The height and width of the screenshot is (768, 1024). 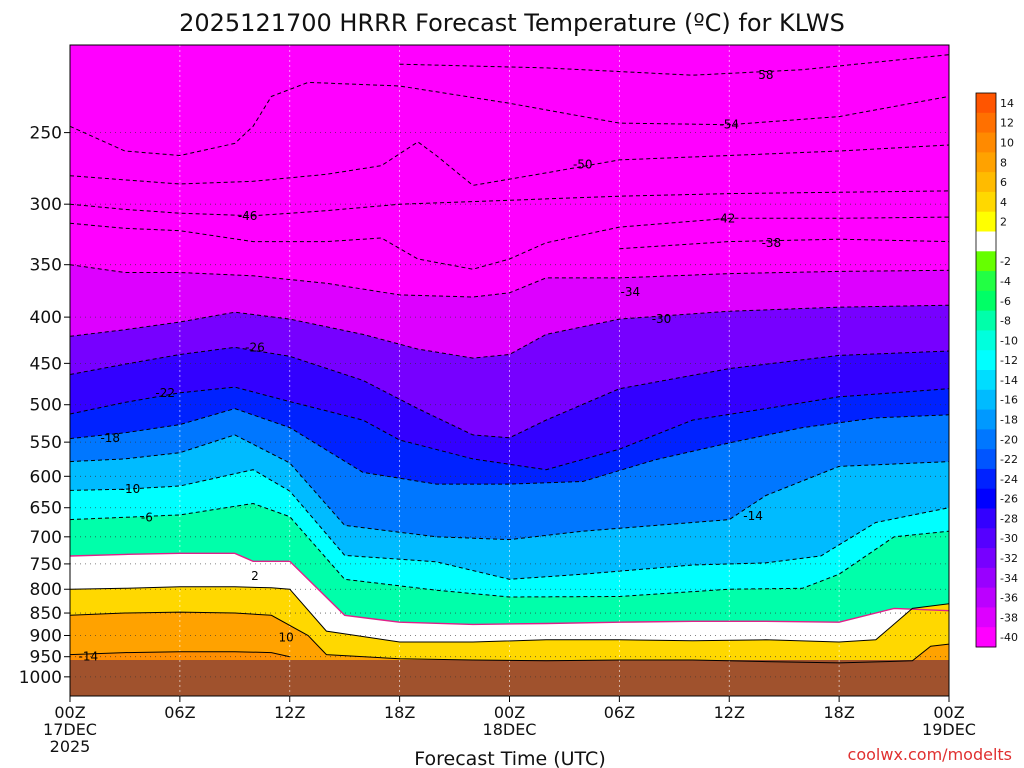 What do you see at coordinates (1009, 538) in the screenshot?
I see `legend-label: -30` at bounding box center [1009, 538].